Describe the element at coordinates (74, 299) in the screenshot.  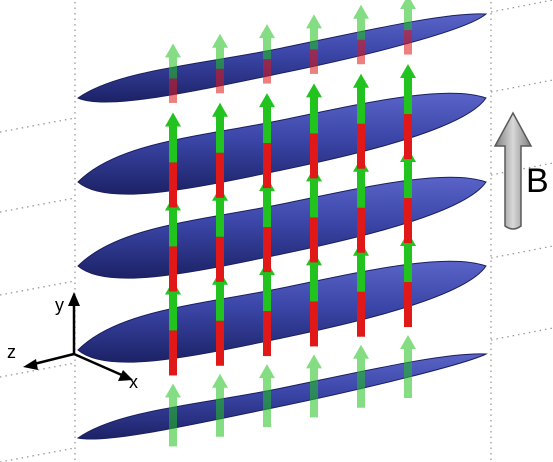
I see `y-axis-arrowhead` at that location.